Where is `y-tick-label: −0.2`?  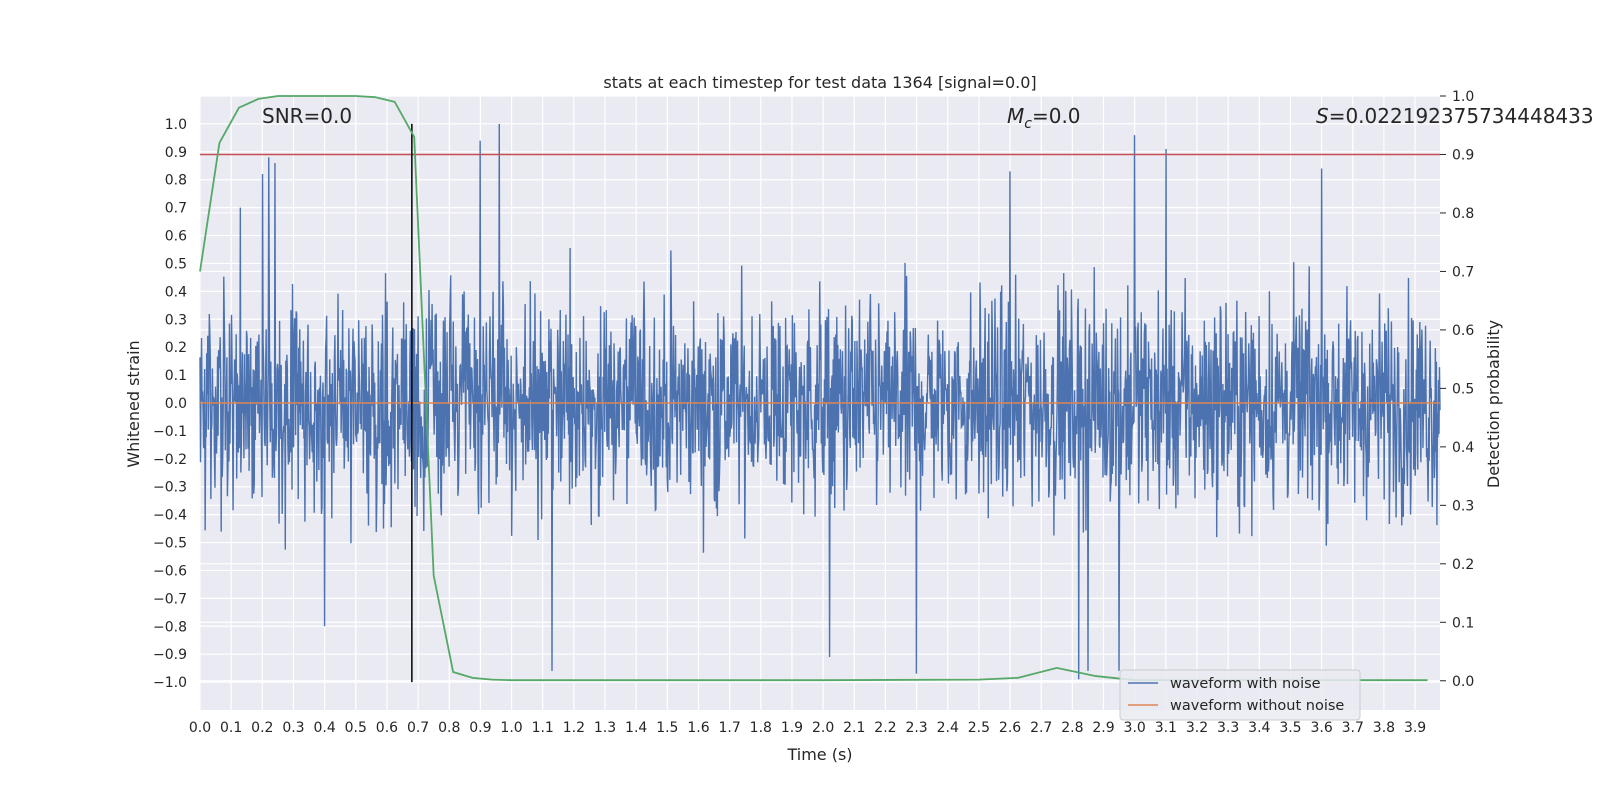 y-tick-label: −0.2 is located at coordinates (170, 460).